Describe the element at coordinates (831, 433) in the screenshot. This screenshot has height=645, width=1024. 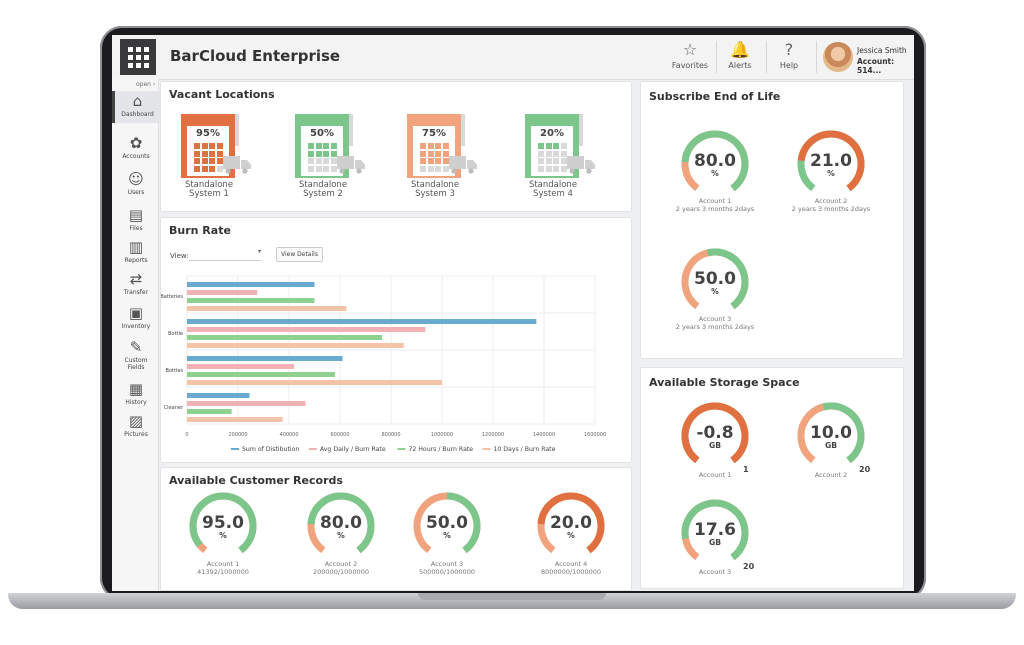
I see `gauge-value: 10.0` at that location.